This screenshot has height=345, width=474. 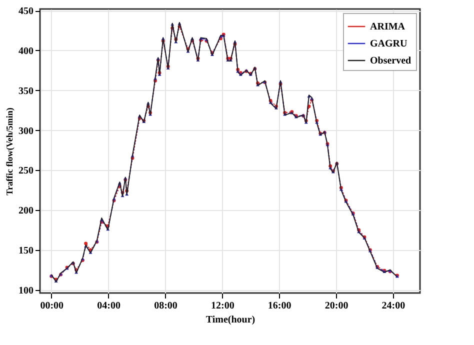 I want to click on x-axis-title: Time(hour), so click(x=231, y=320).